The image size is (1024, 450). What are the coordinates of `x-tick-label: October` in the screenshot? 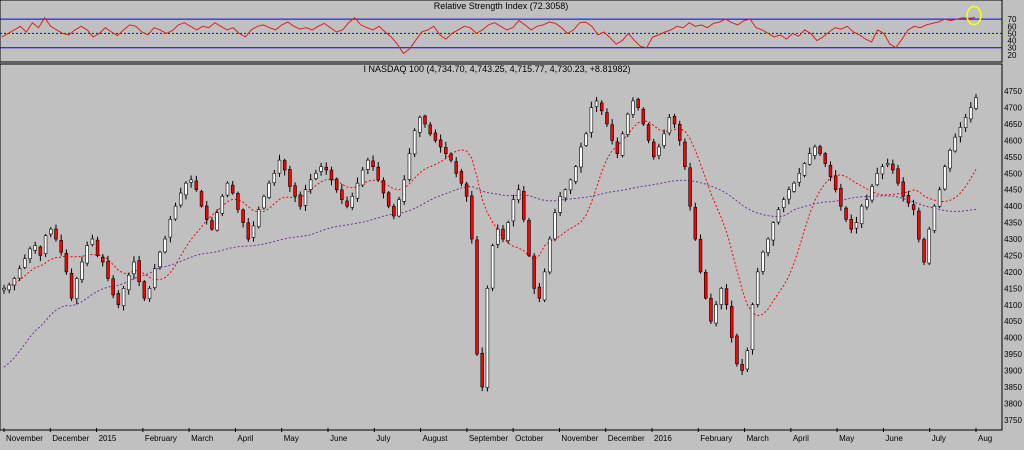 It's located at (529, 438).